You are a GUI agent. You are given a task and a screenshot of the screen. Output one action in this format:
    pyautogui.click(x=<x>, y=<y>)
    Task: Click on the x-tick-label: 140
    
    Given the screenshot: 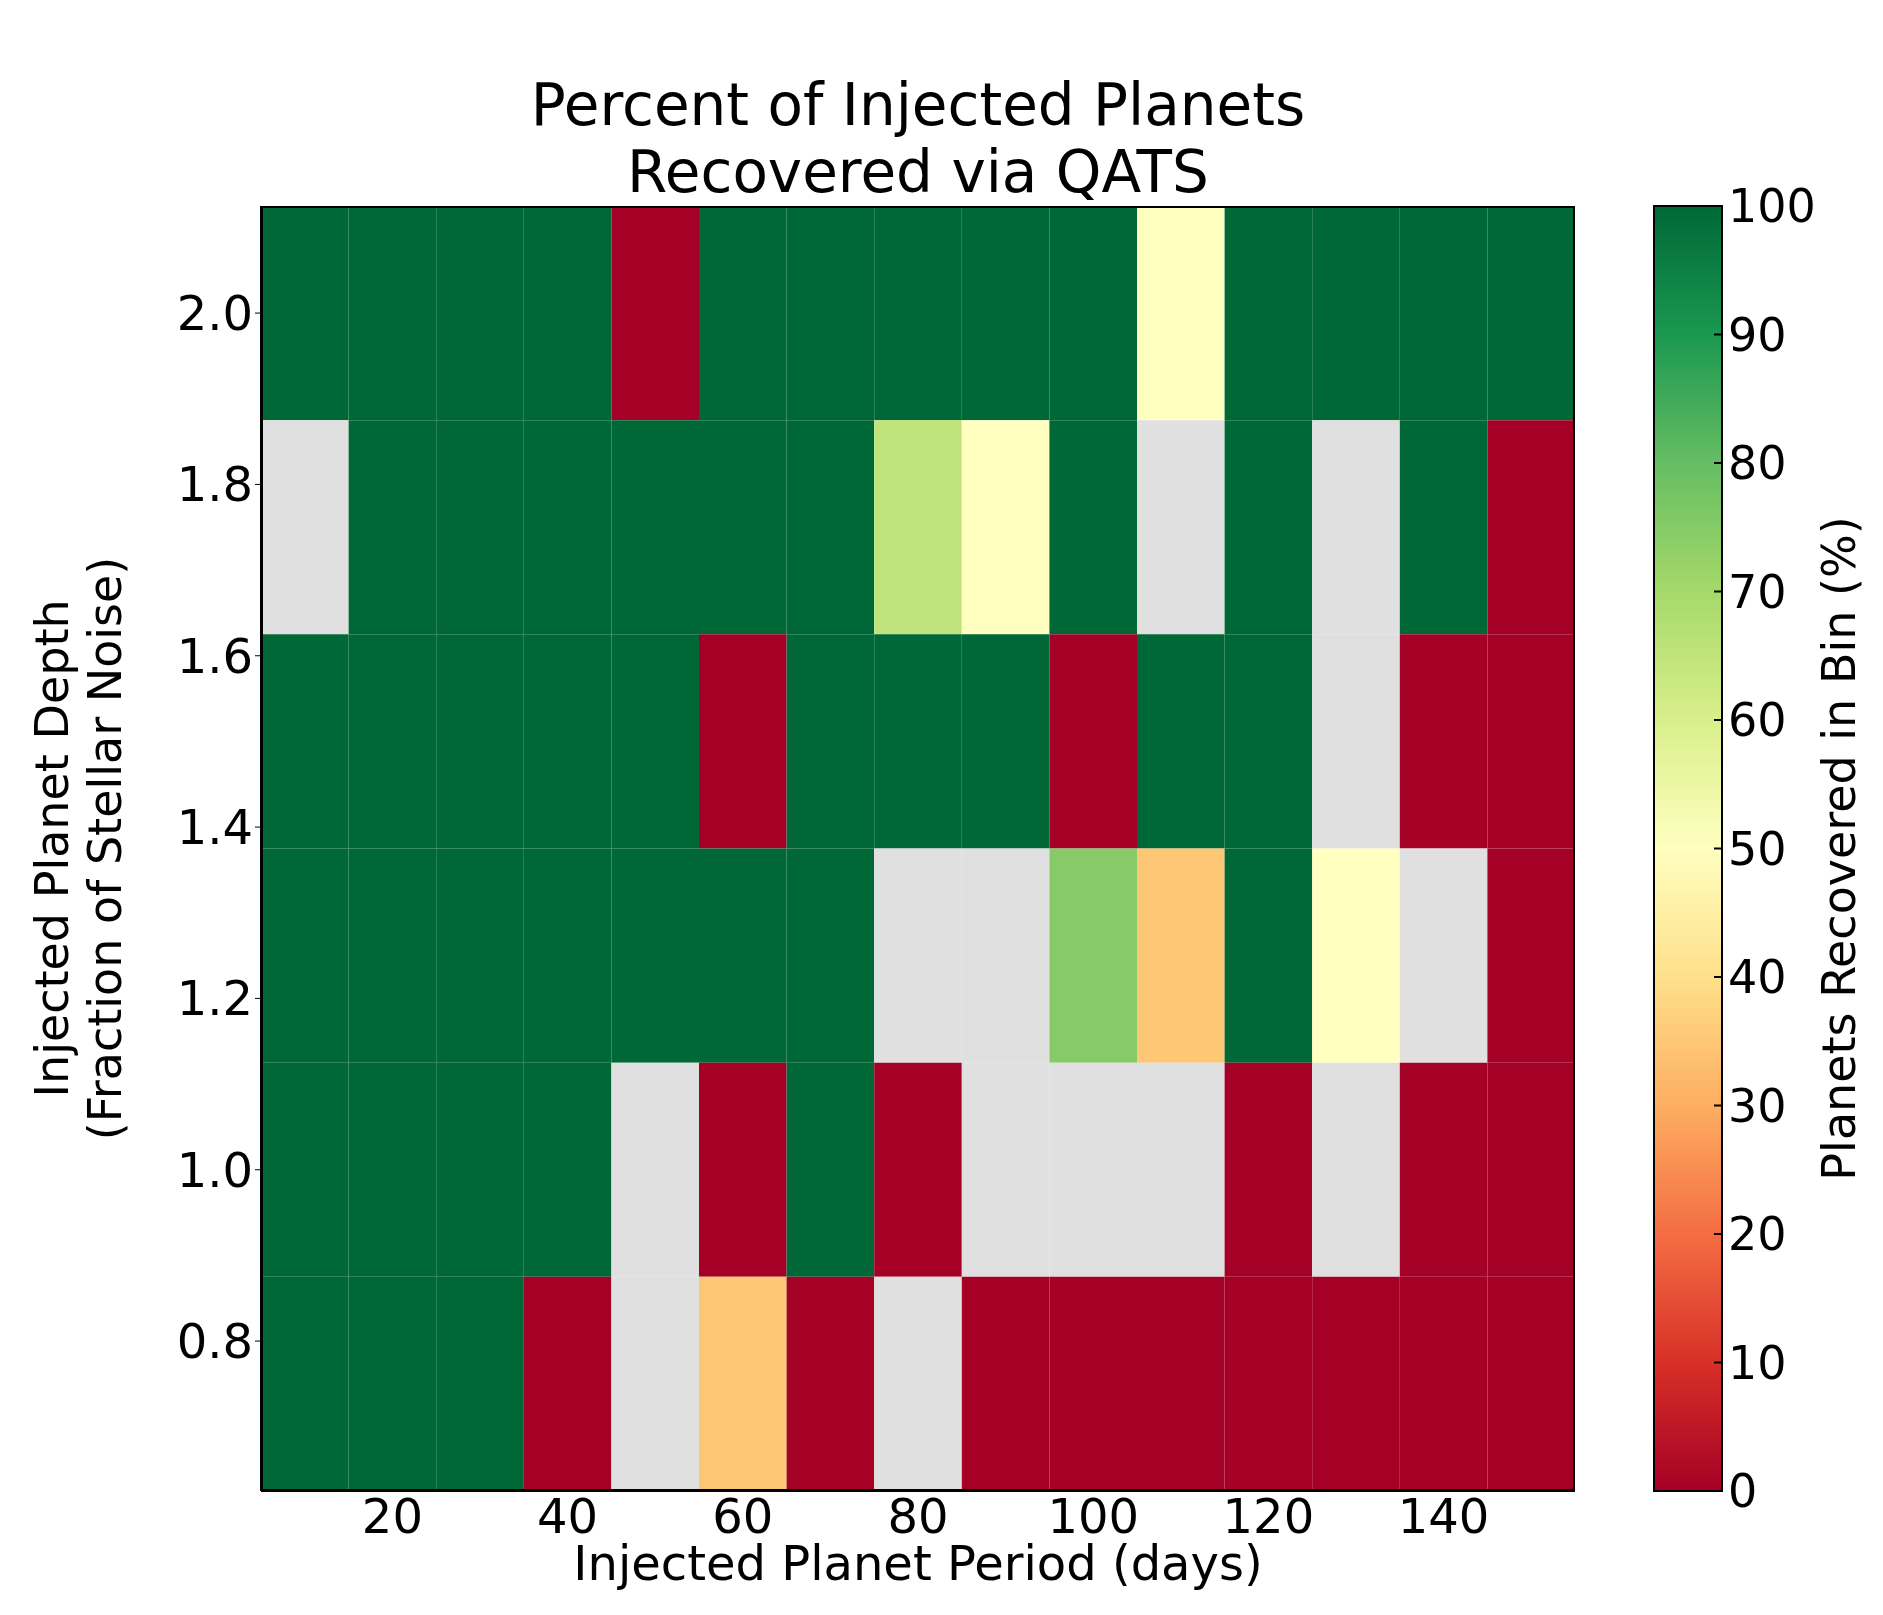 What is the action you would take?
    pyautogui.click(x=1443, y=1516)
    